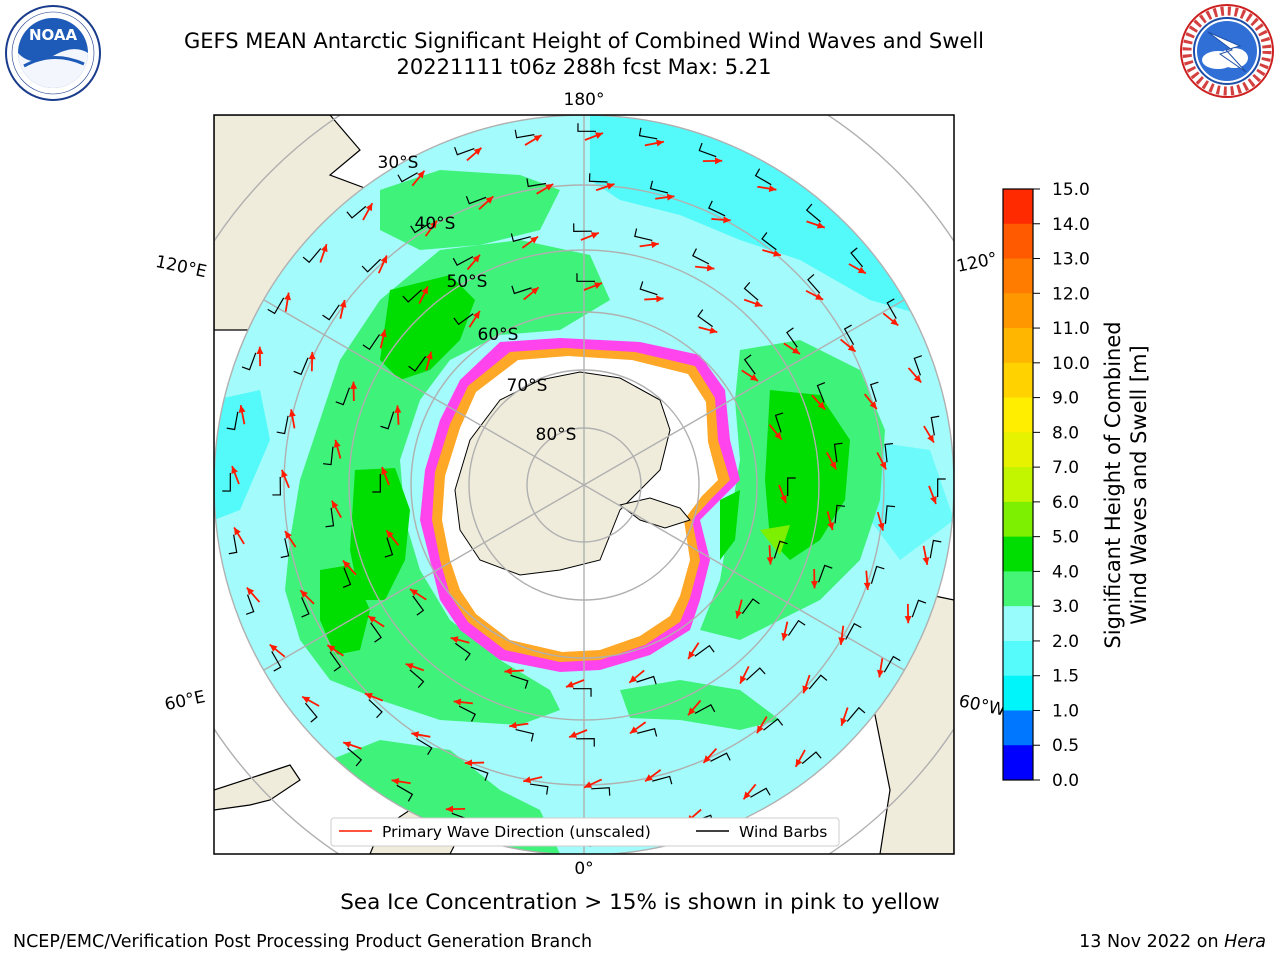 This screenshot has width=1280, height=960. Describe the element at coordinates (1065, 572) in the screenshot. I see `colorbar-tick-label: 4.0` at that location.